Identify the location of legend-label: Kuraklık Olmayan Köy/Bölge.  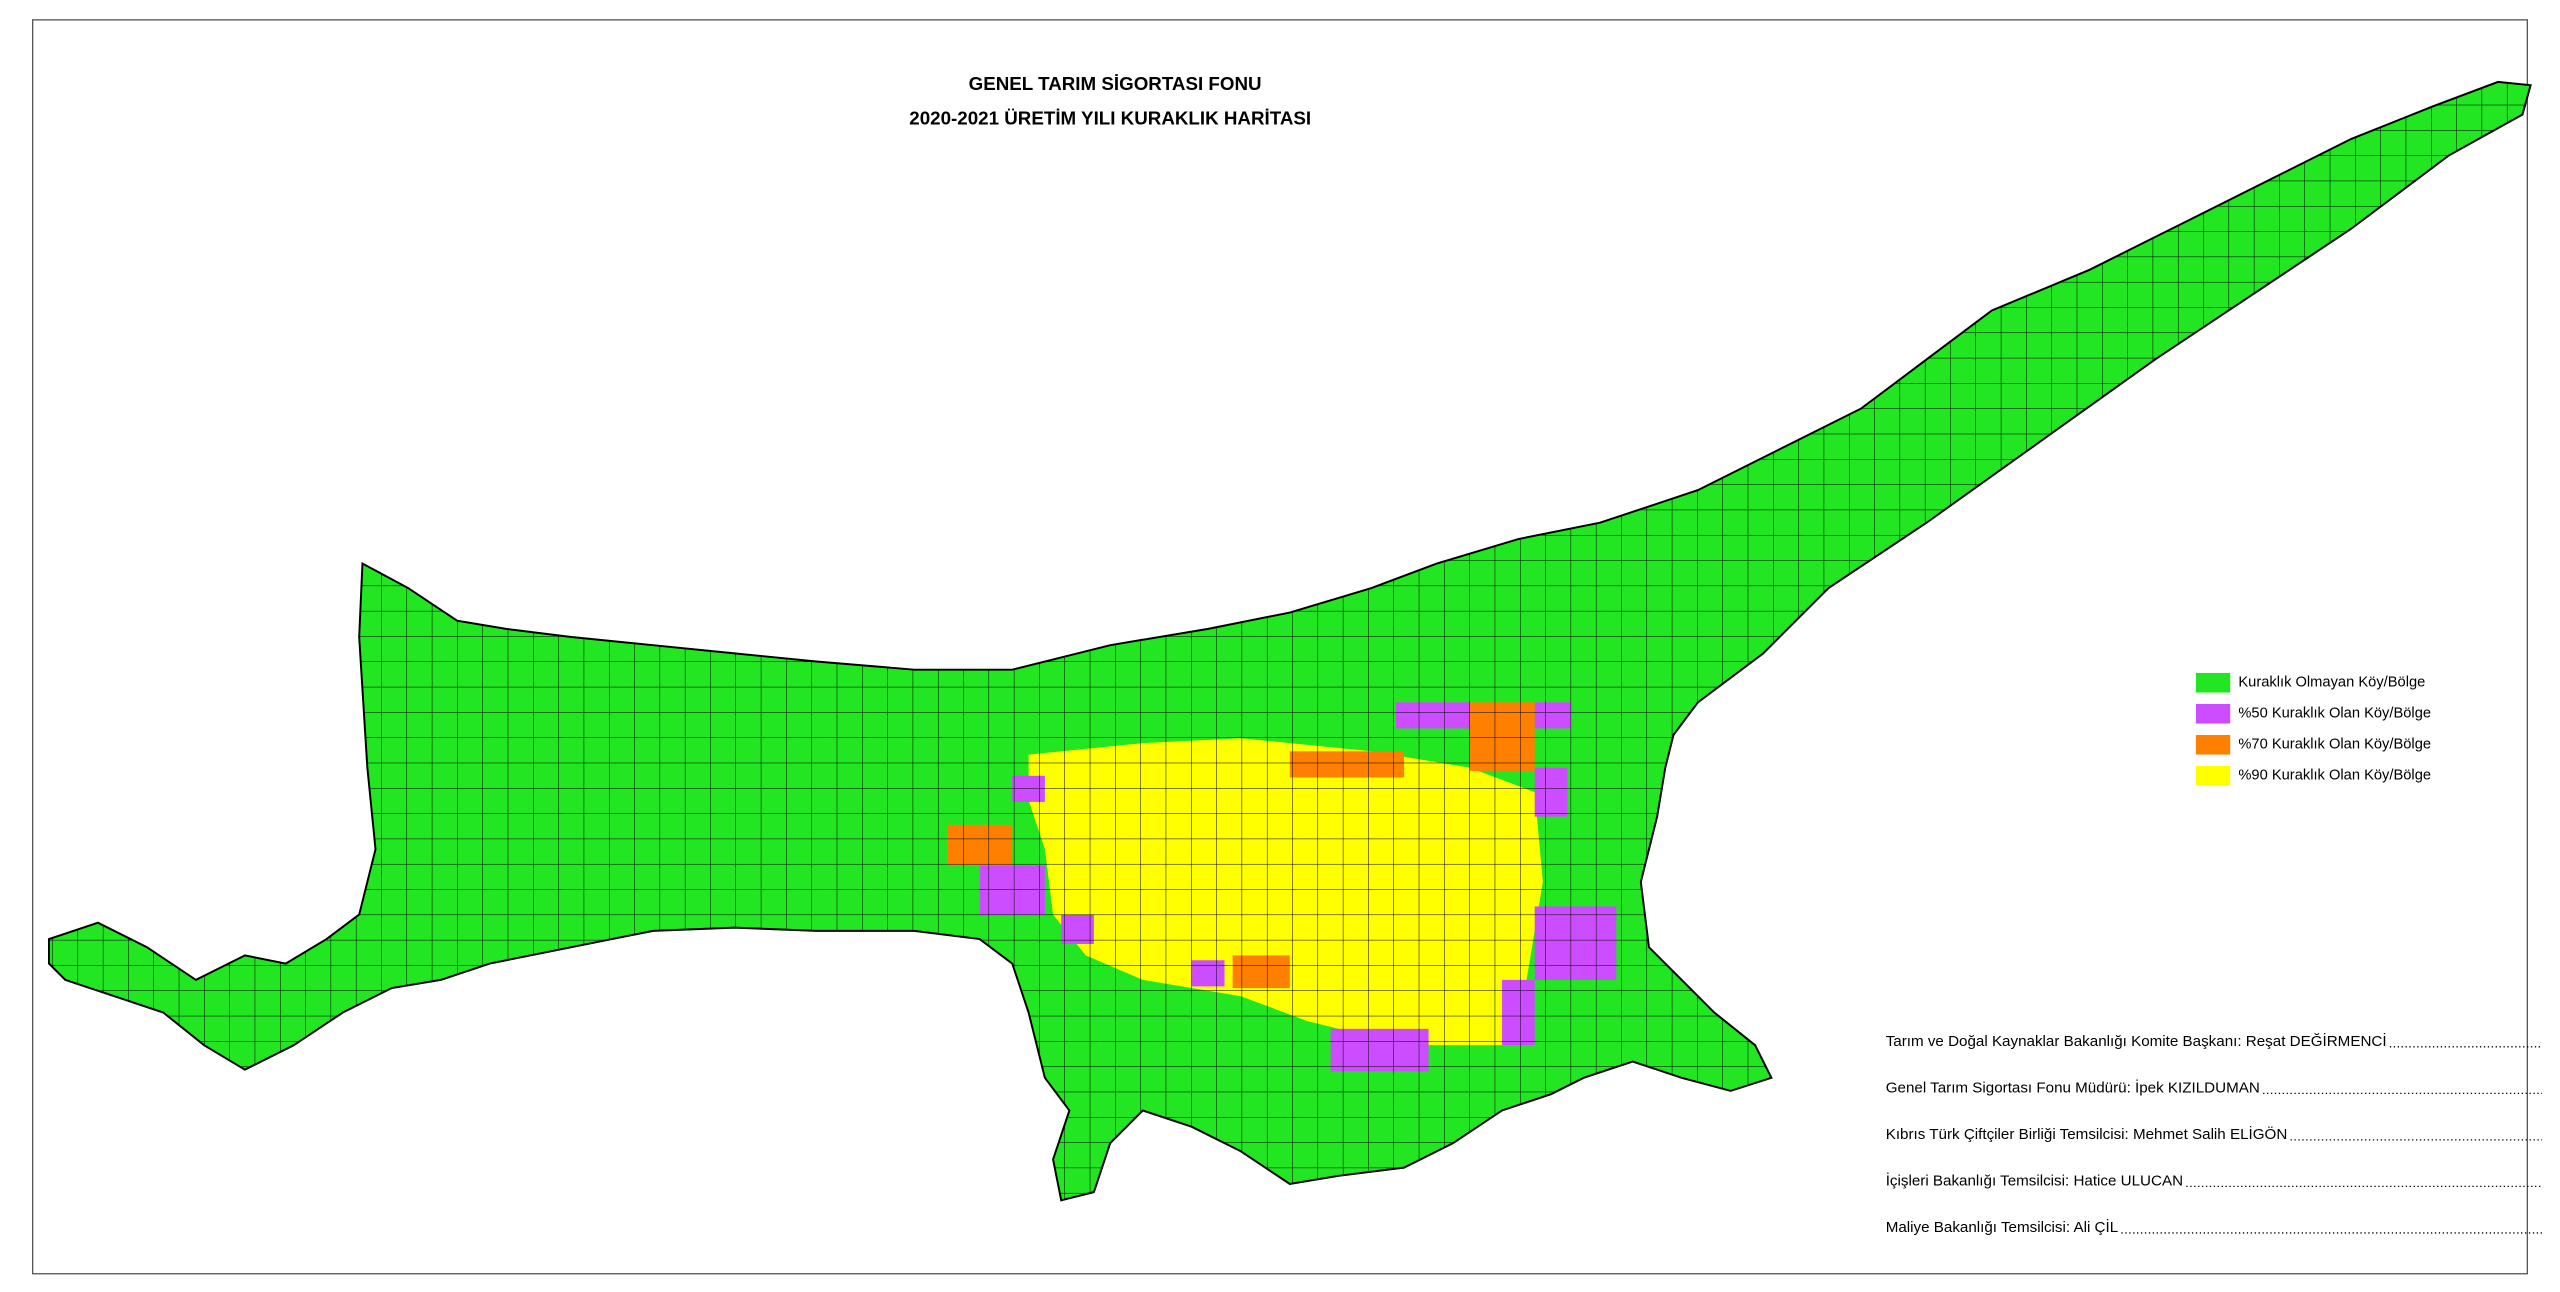
(2331, 683).